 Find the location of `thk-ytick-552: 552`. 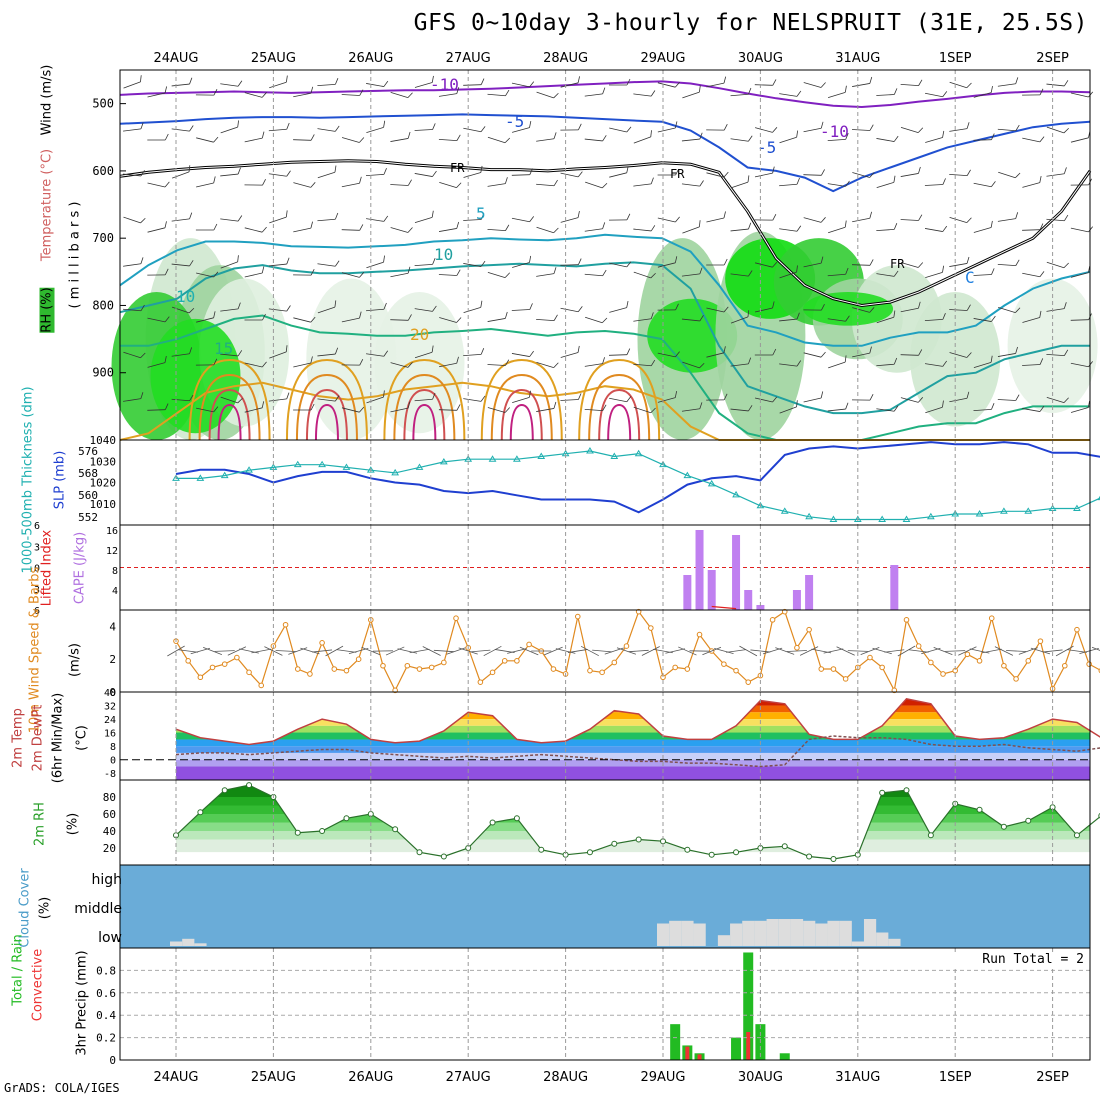

thk-ytick-552: 552 is located at coordinates (88, 517).